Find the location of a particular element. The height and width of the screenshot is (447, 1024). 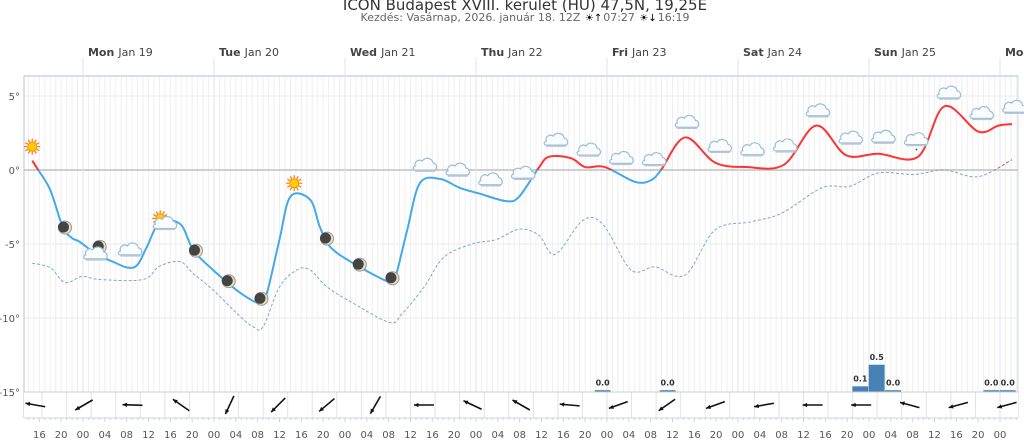

day-date: Jan 19 is located at coordinates (134, 52).